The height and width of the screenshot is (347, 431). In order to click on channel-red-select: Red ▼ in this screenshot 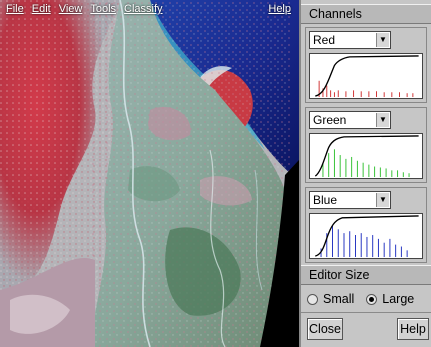, I will do `click(350, 40)`.